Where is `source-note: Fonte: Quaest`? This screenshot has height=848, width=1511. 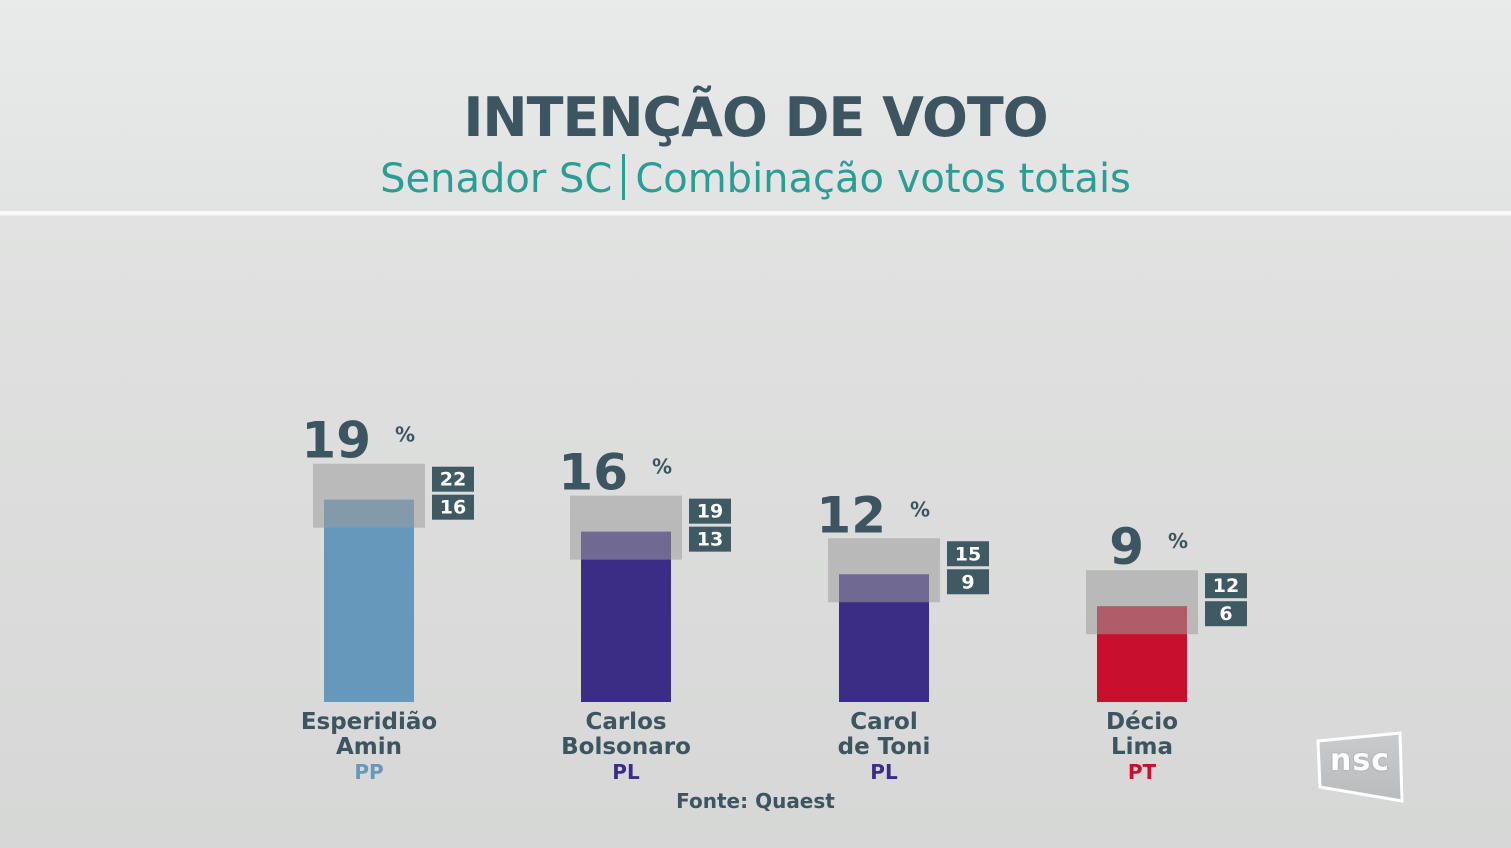
source-note: Fonte: Quaest is located at coordinates (755, 801).